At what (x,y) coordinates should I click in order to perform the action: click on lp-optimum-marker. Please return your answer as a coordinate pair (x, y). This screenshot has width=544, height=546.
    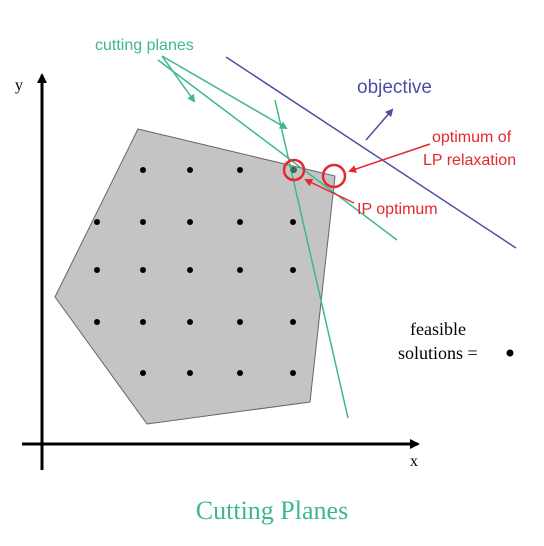
    Looking at the image, I should click on (334, 176).